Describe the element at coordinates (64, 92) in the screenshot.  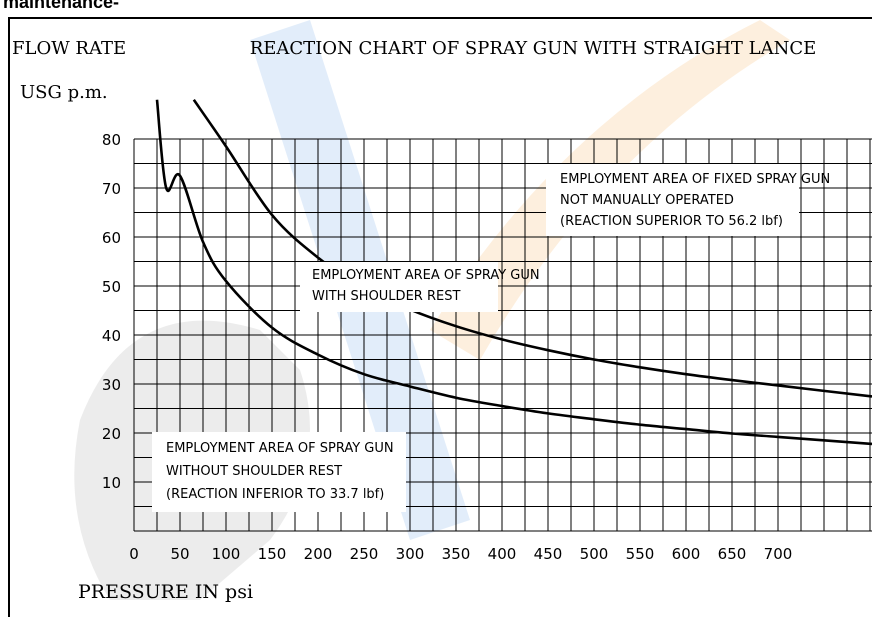
I see `y-axis-label-line2: USG p.m.` at that location.